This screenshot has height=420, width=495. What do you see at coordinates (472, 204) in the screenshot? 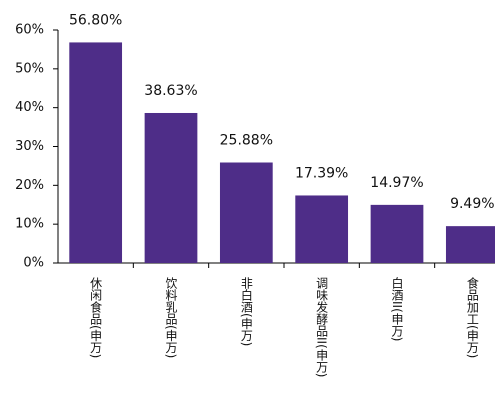
I see `value-label: 9.49%` at bounding box center [472, 204].